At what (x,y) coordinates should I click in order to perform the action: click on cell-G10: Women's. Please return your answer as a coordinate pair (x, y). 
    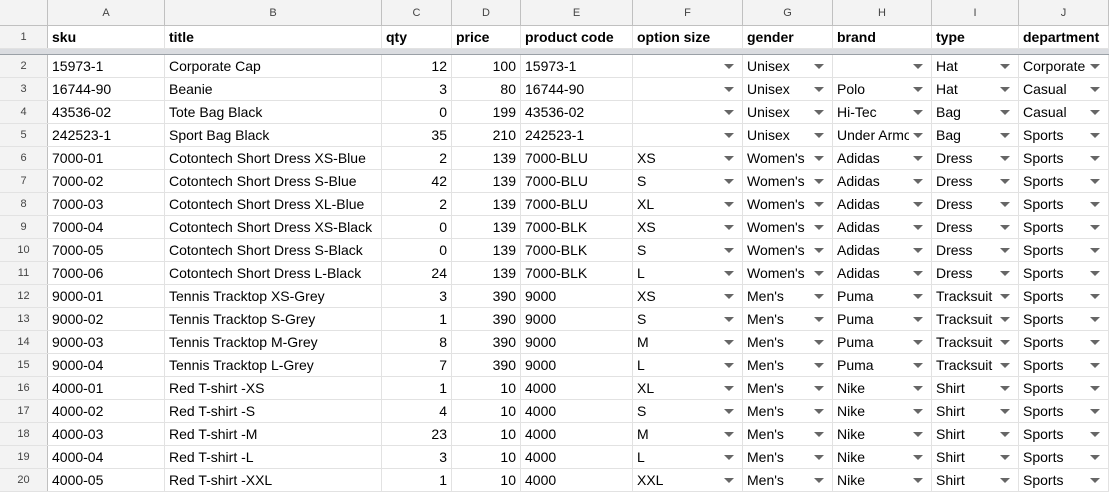
    Looking at the image, I should click on (788, 250).